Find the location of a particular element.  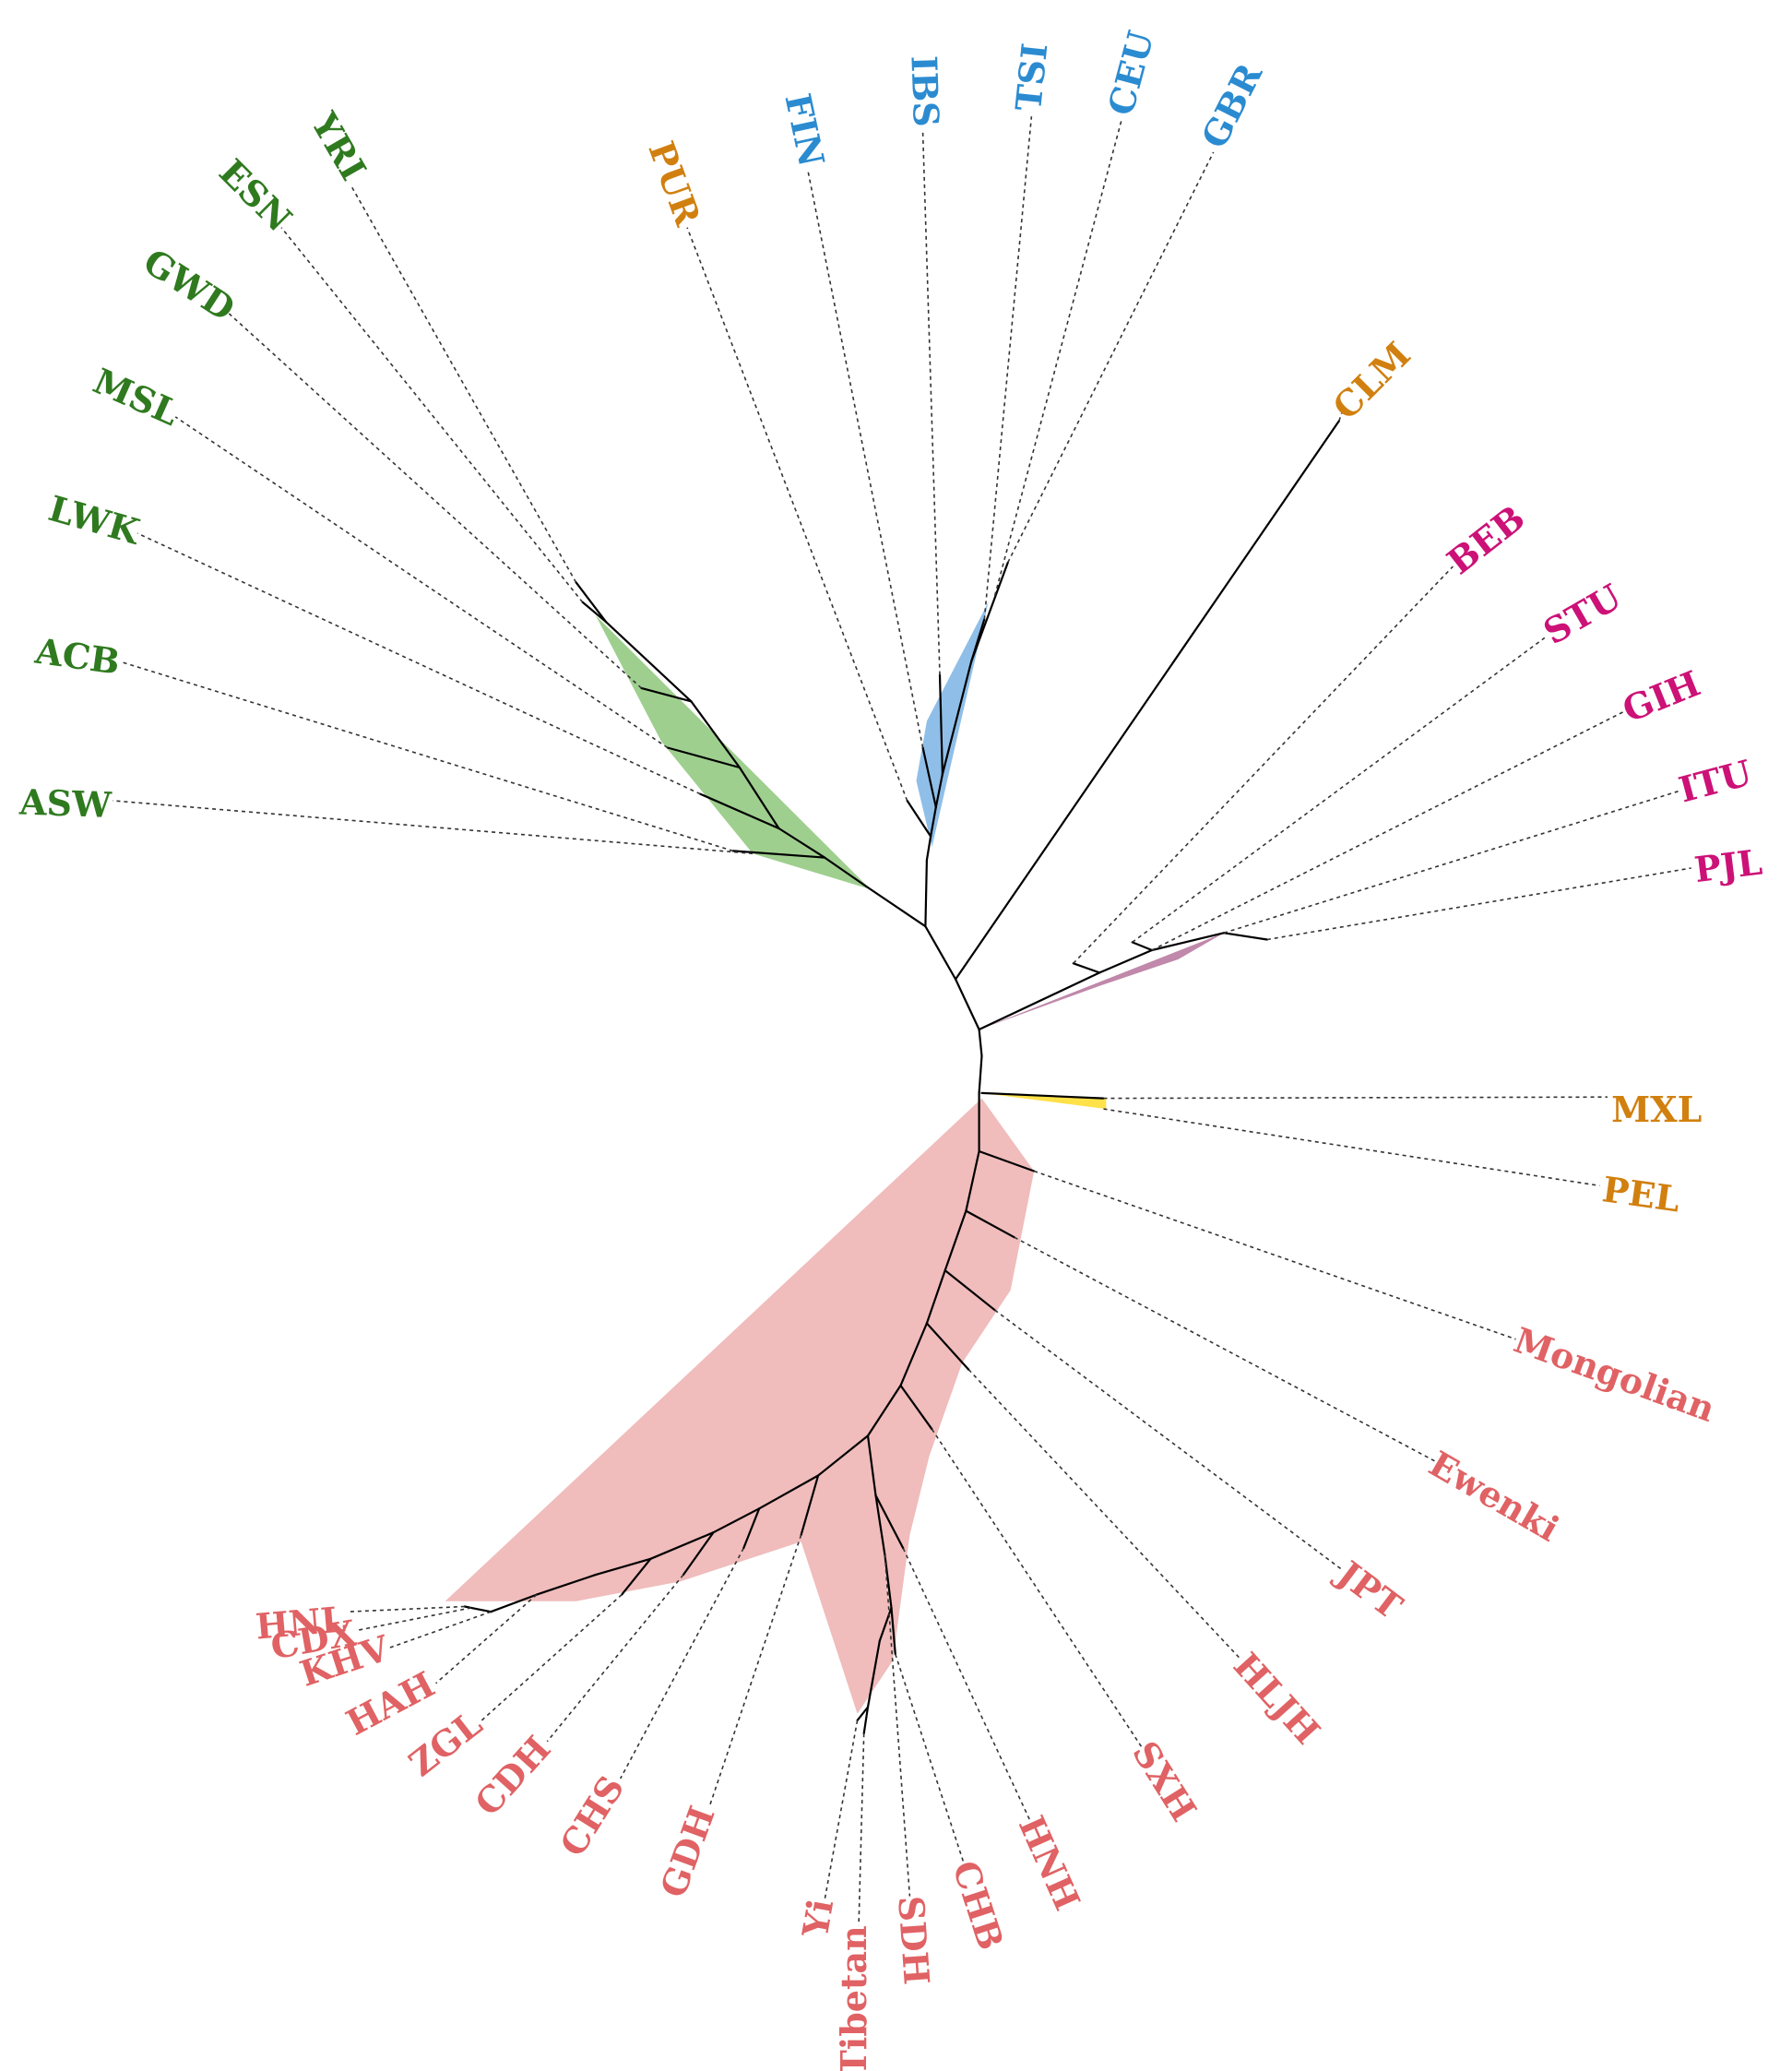

leader-line-msl is located at coordinates (421, 582).